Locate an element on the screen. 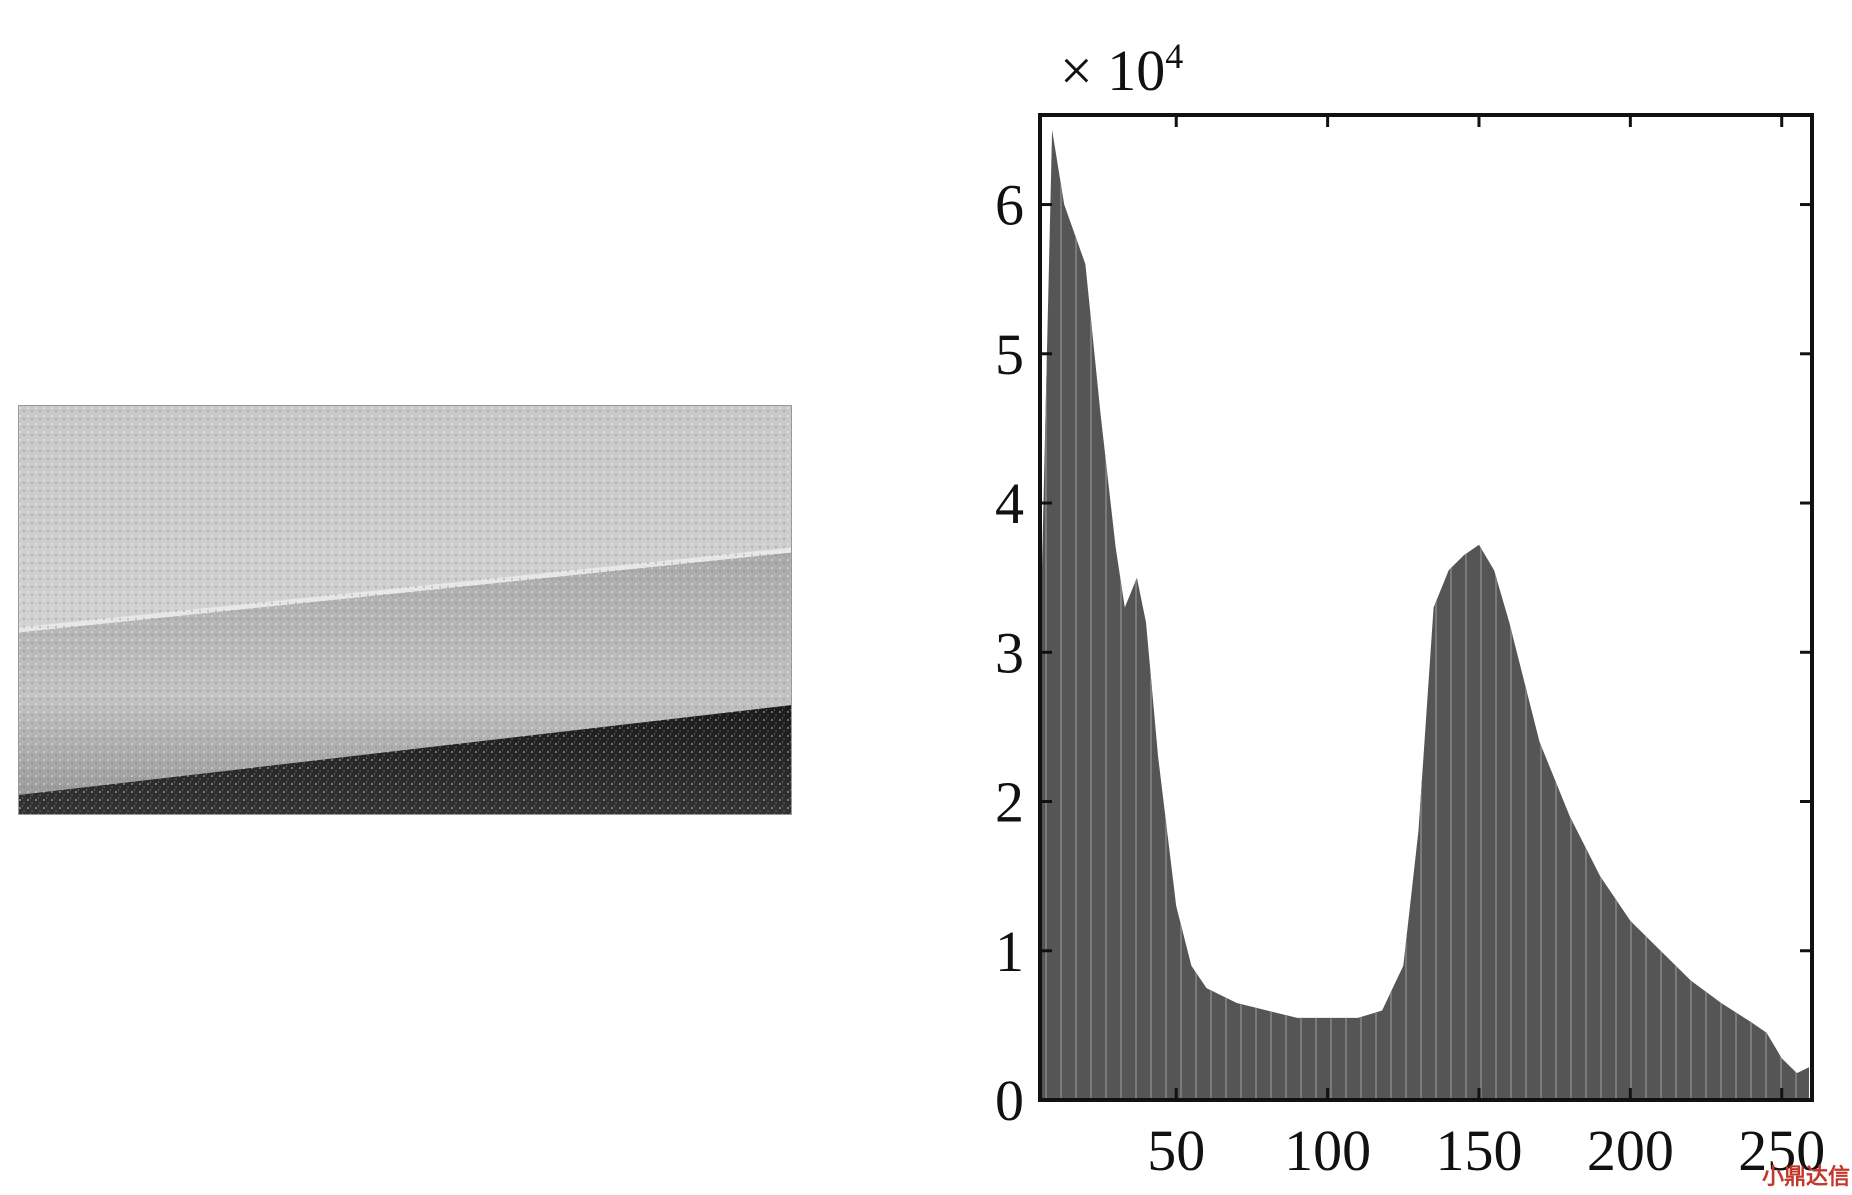 This screenshot has height=1195, width=1852. y-scale-base: × 10 is located at coordinates (1112, 70).